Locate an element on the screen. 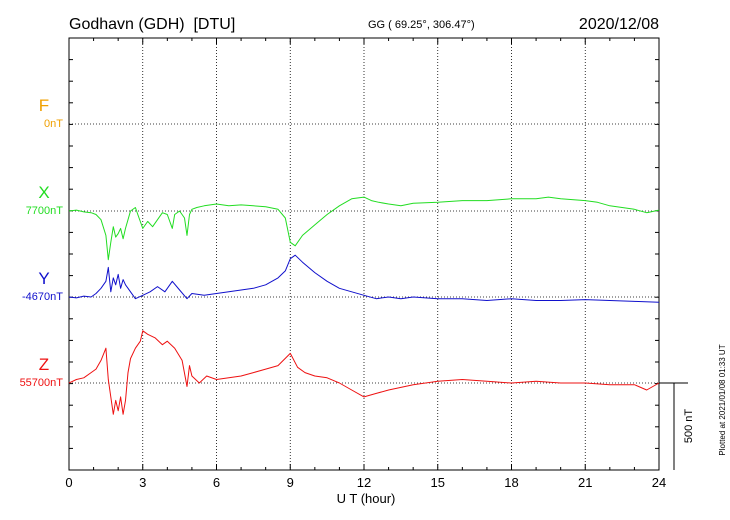 Image resolution: width=730 pixels, height=520 pixels. series-baseline-y: -4670nT is located at coordinates (42, 297).